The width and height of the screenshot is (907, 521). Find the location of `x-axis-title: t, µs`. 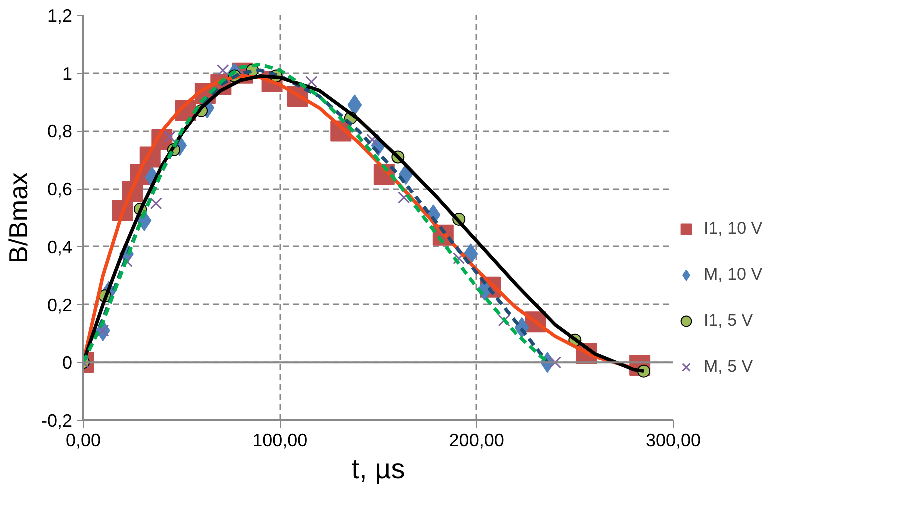

x-axis-title: t, µs is located at coordinates (379, 469).